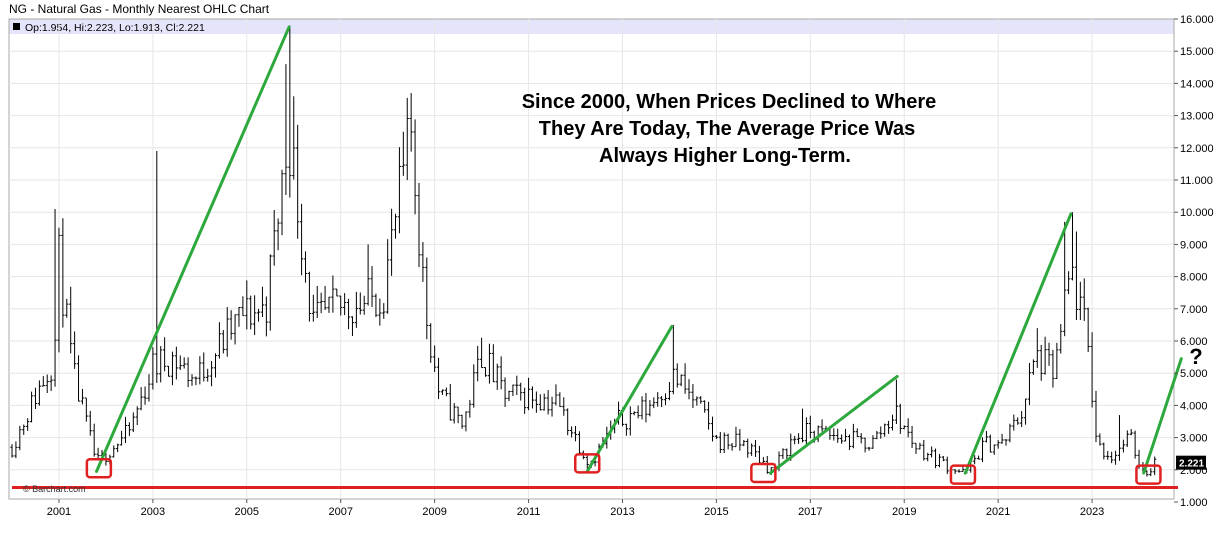 Image resolution: width=1216 pixels, height=542 pixels. I want to click on y-tick-label: 13.000, so click(1197, 117).